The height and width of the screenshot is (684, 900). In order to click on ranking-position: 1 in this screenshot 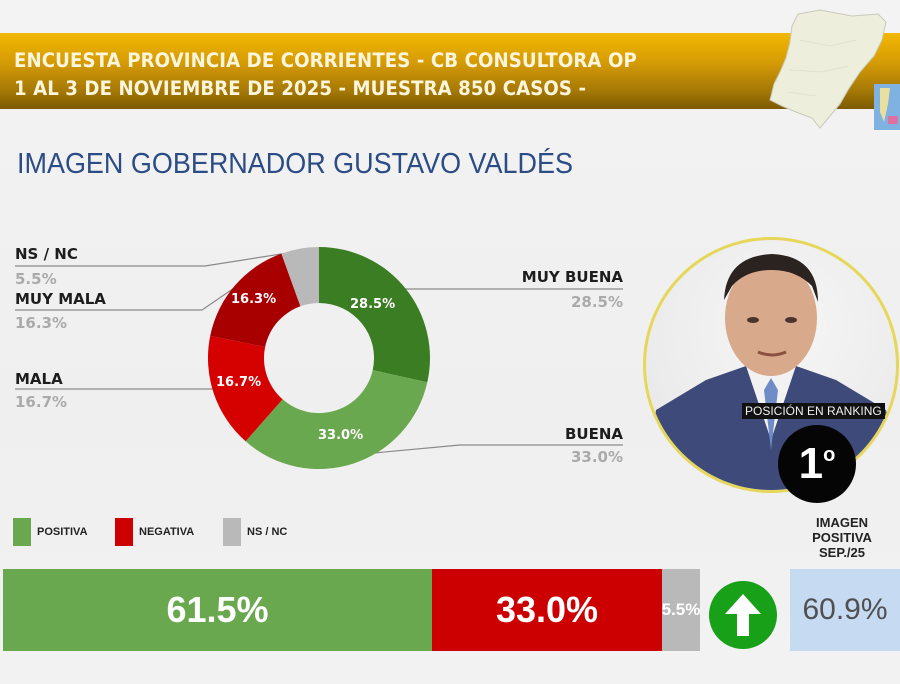, I will do `click(811, 463)`.